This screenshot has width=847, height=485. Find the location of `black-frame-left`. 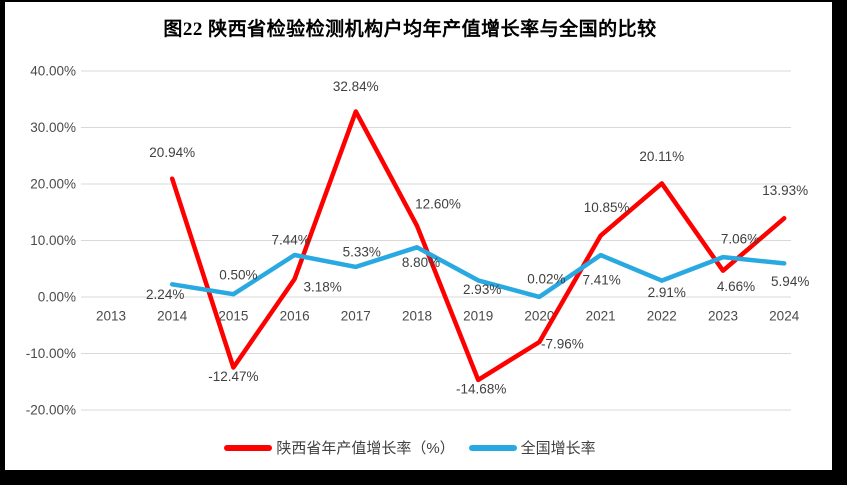

black-frame-left is located at coordinates (2, 242).